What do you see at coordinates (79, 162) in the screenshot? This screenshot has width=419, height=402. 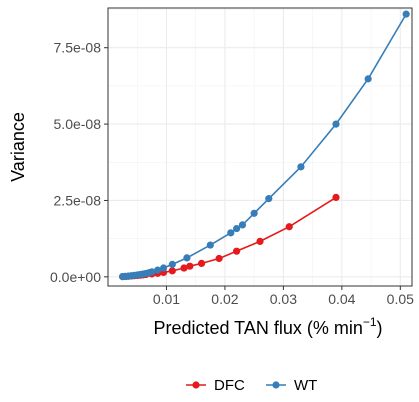 I see `y-axis: 0.0e+00 2.5e-08 5.0e-08 7.5e-08` at bounding box center [79, 162].